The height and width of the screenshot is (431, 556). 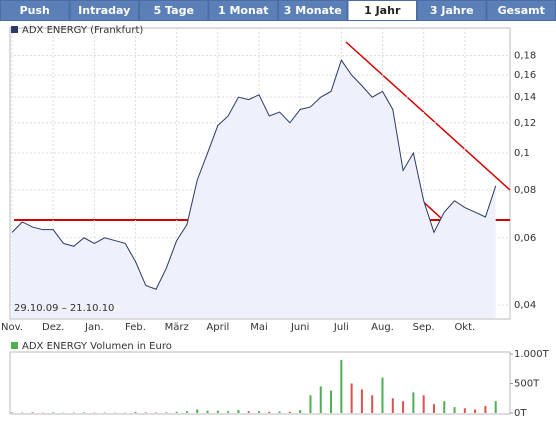 What do you see at coordinates (525, 190) in the screenshot?
I see `y-tick-label: 0,08` at bounding box center [525, 190].